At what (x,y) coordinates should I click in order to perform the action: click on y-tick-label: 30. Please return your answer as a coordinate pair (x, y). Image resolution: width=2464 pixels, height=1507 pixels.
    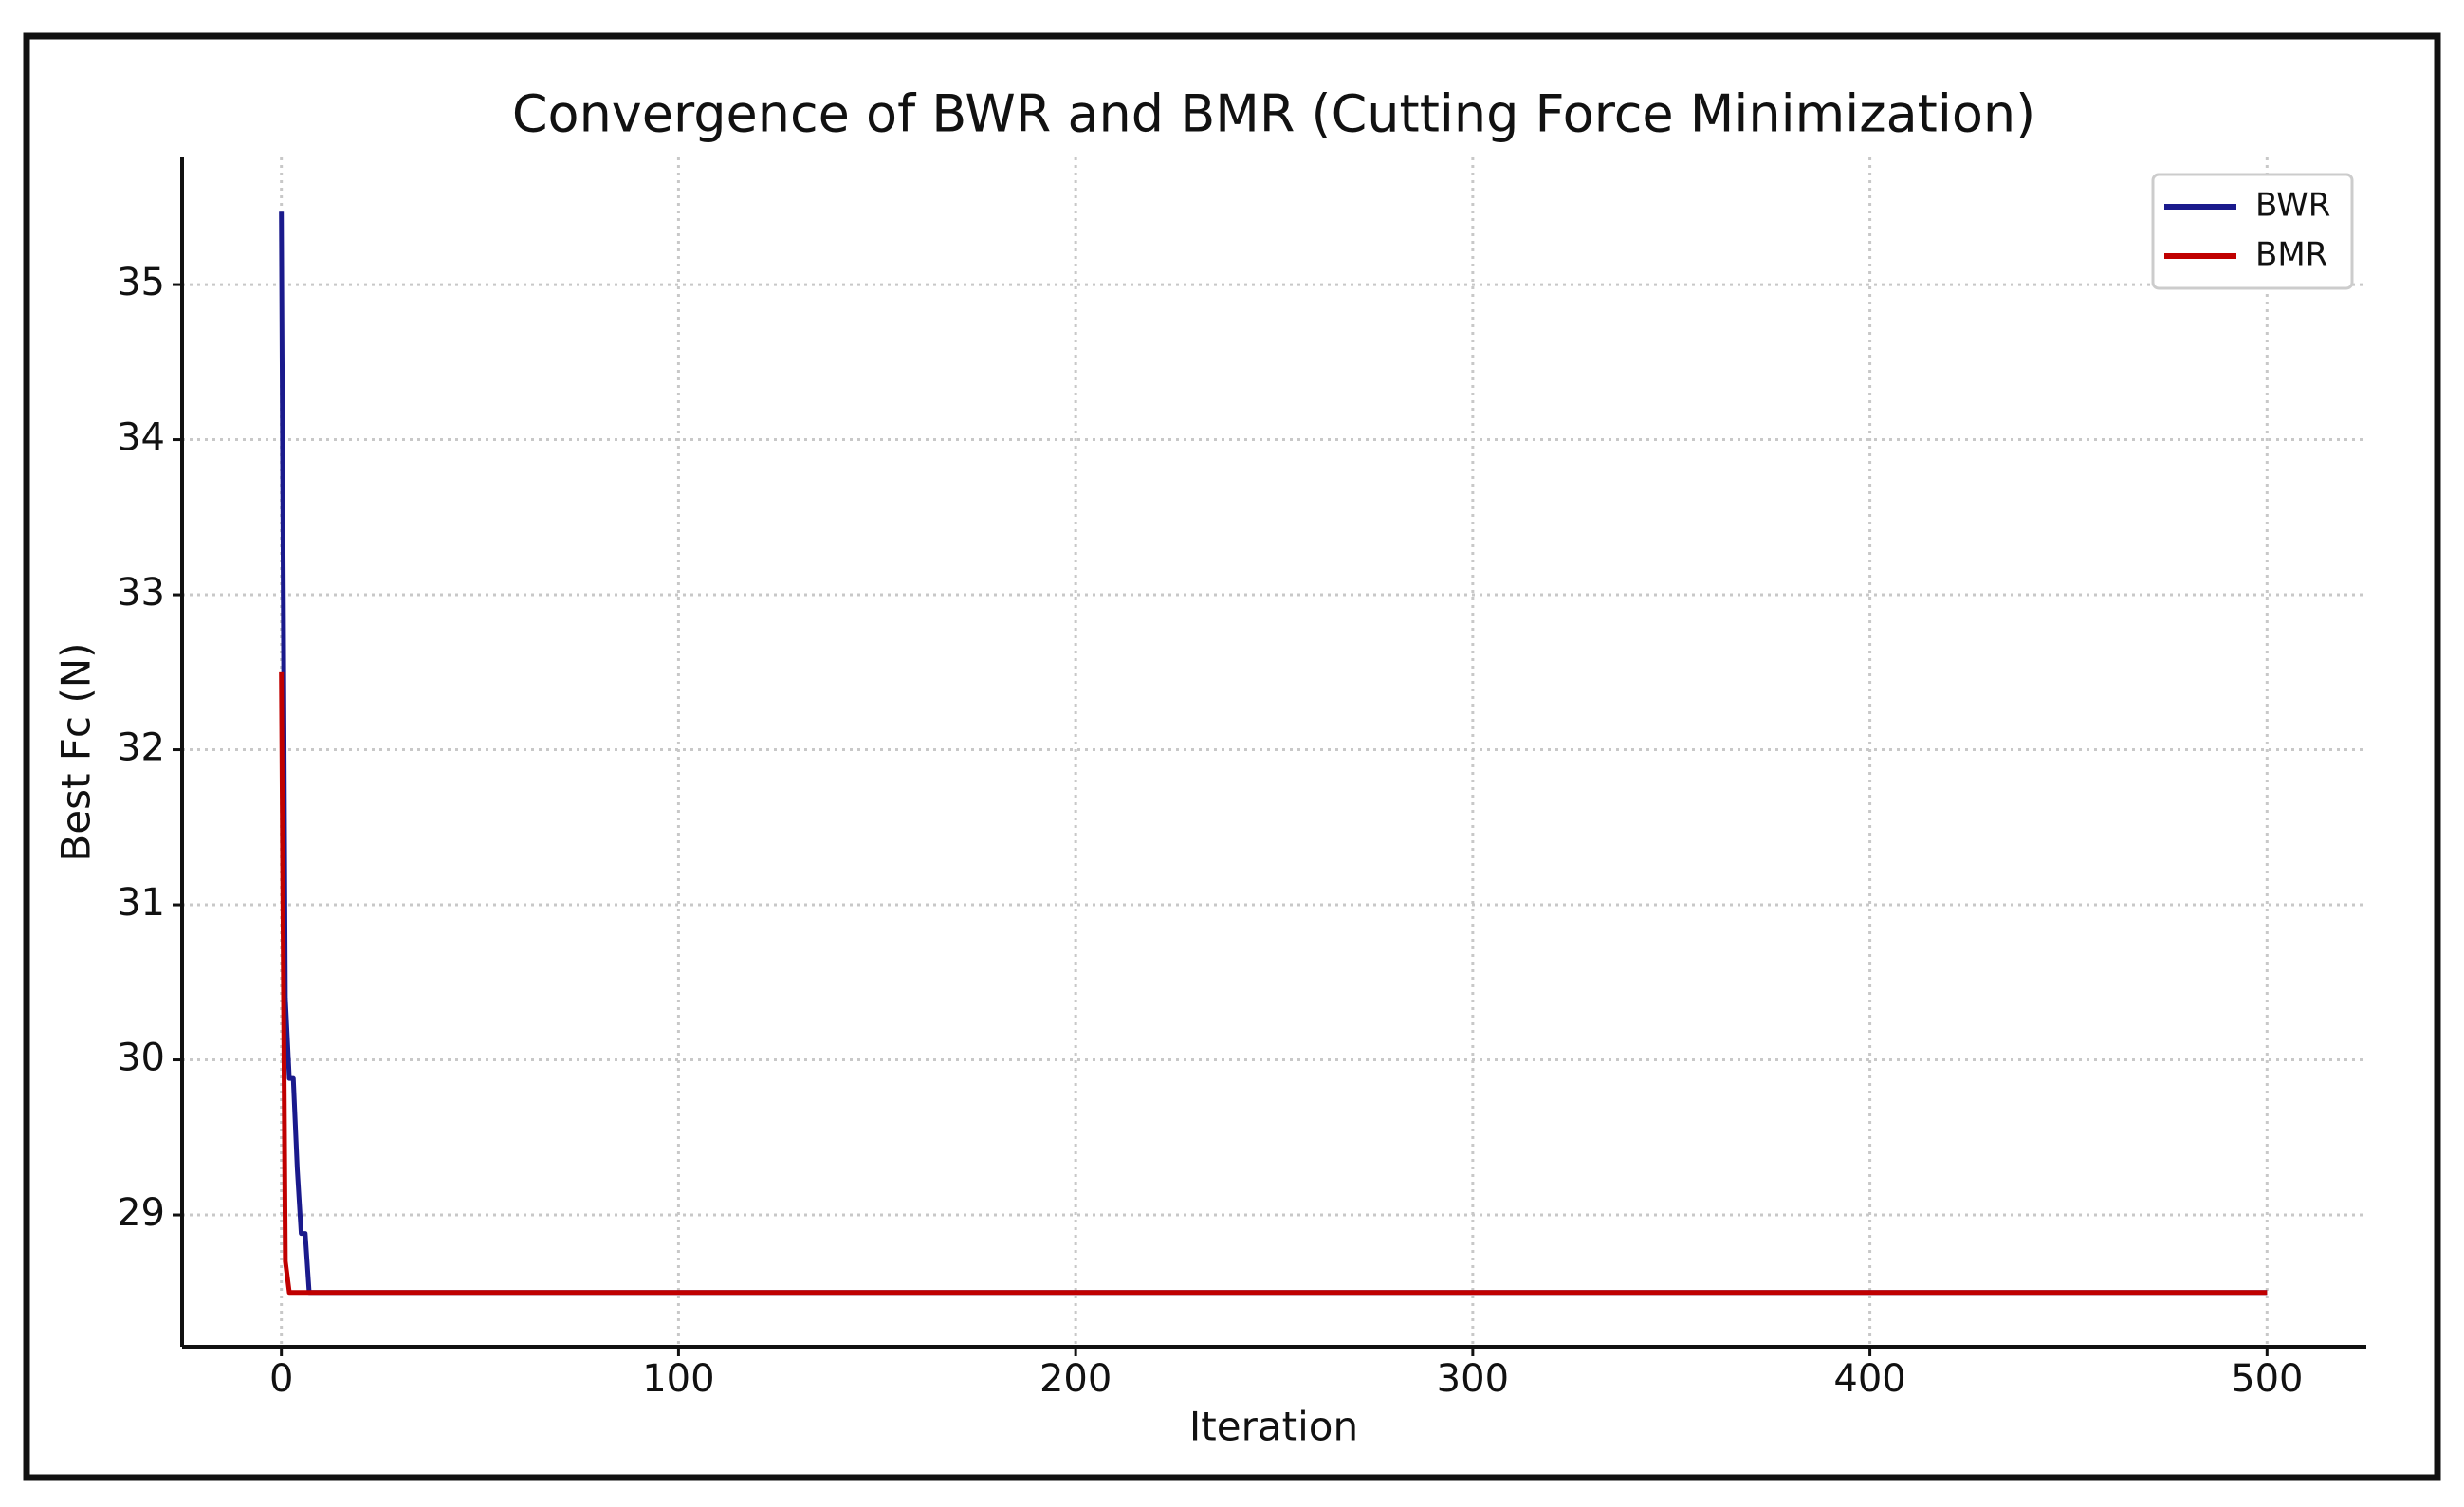
    Looking at the image, I should click on (141, 1058).